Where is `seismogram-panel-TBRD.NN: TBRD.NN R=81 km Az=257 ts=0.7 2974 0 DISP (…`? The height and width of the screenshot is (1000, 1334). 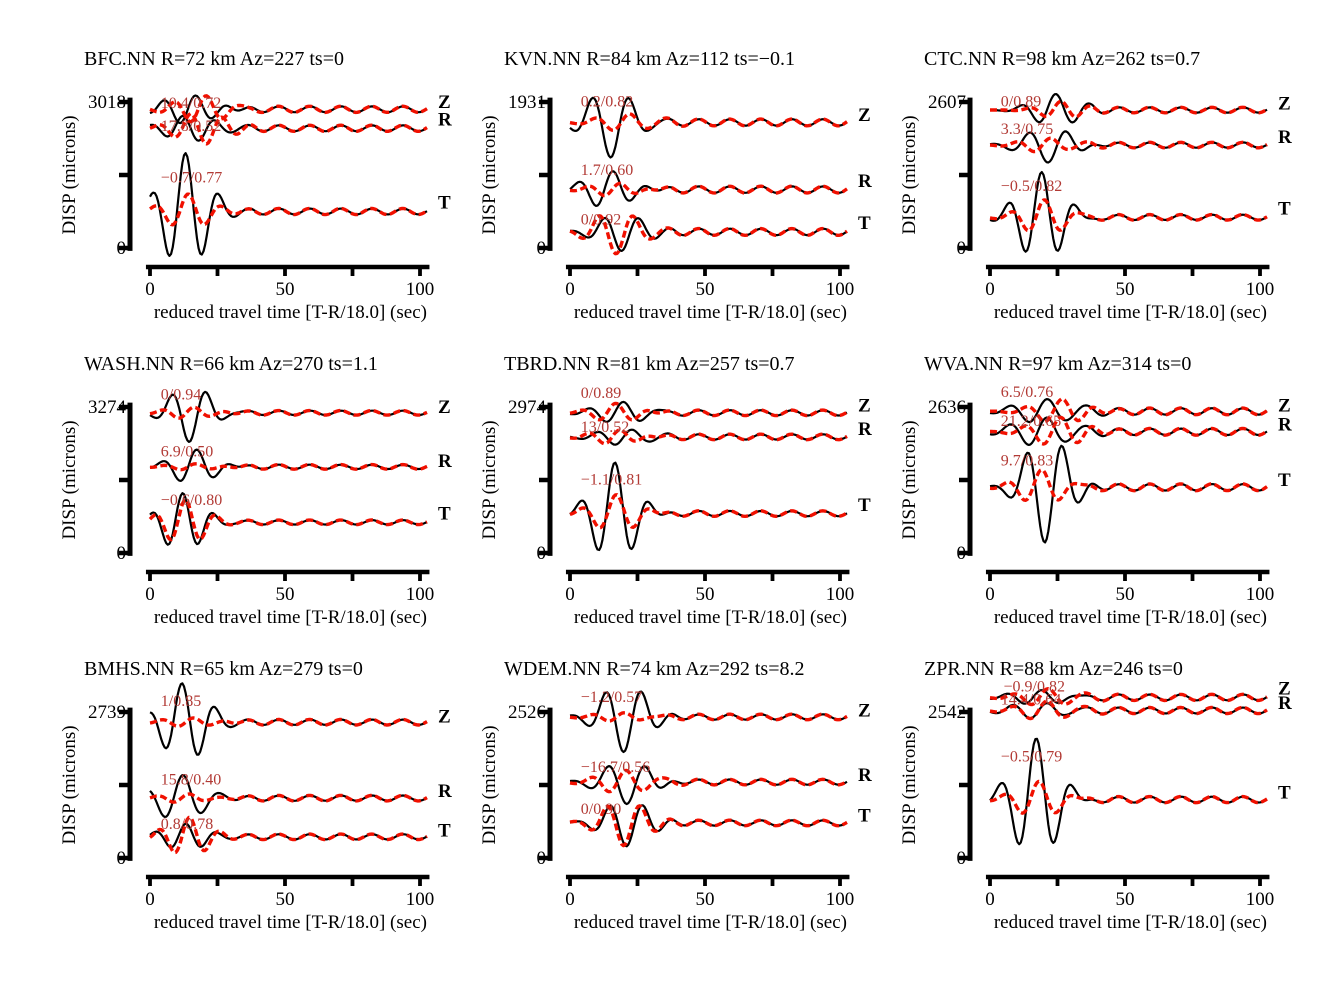
seismogram-panel-TBRD.NN: TBRD.NN R=81 km Az=257 ts=0.7 2974 0 DISP (… is located at coordinates (689, 495).